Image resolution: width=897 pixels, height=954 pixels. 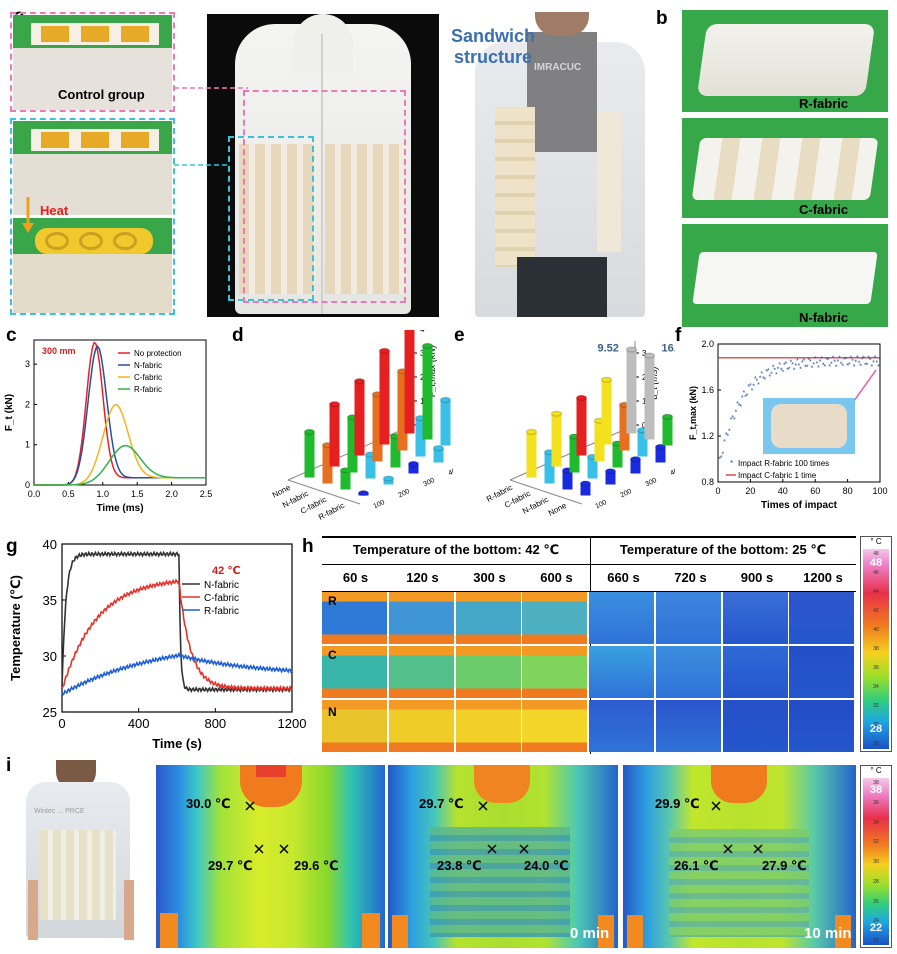 I want to click on colorbar-tick-label: 22, so click(x=876, y=941).